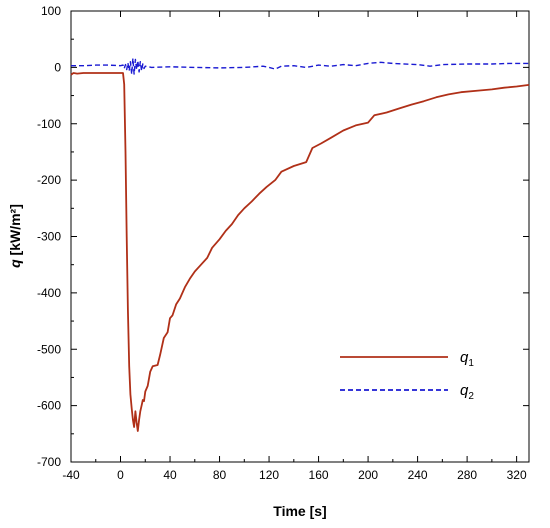 This screenshot has width=550, height=528. I want to click on x-tick-label: 240, so click(418, 475).